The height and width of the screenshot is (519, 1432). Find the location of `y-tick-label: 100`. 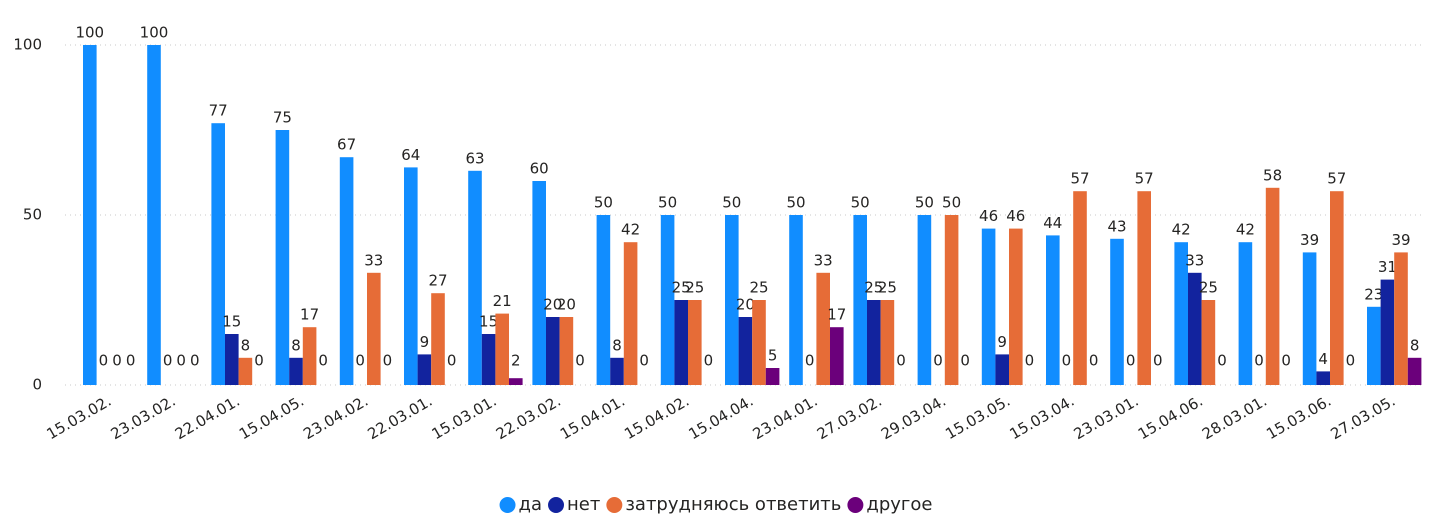

y-tick-label: 100 is located at coordinates (27, 45).